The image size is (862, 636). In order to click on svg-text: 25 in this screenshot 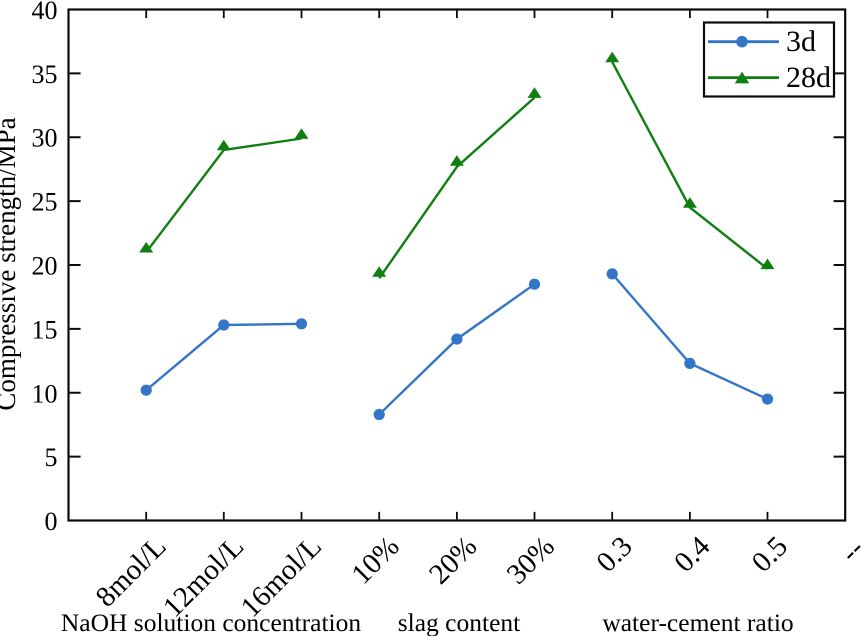, I will do `click(45, 202)`.